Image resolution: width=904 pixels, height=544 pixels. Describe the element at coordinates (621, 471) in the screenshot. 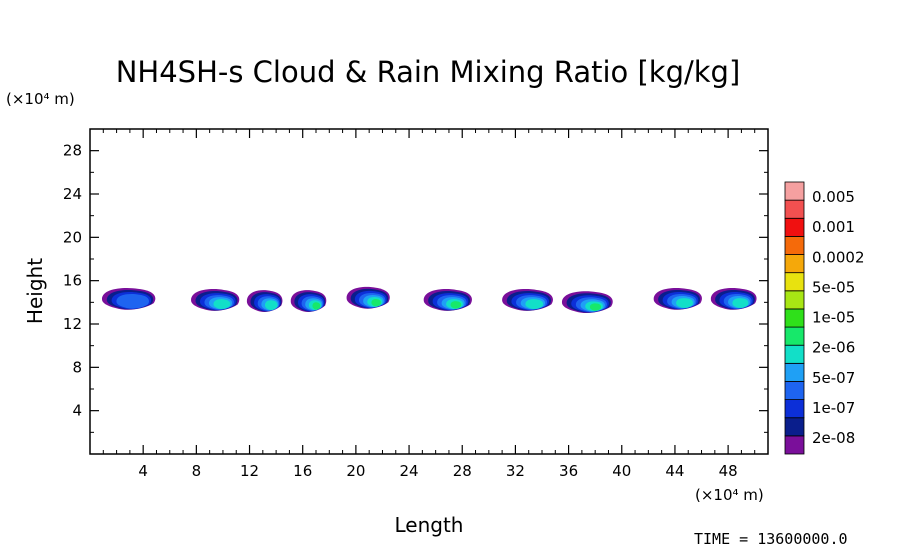

I see `x-tick-label: 40` at that location.